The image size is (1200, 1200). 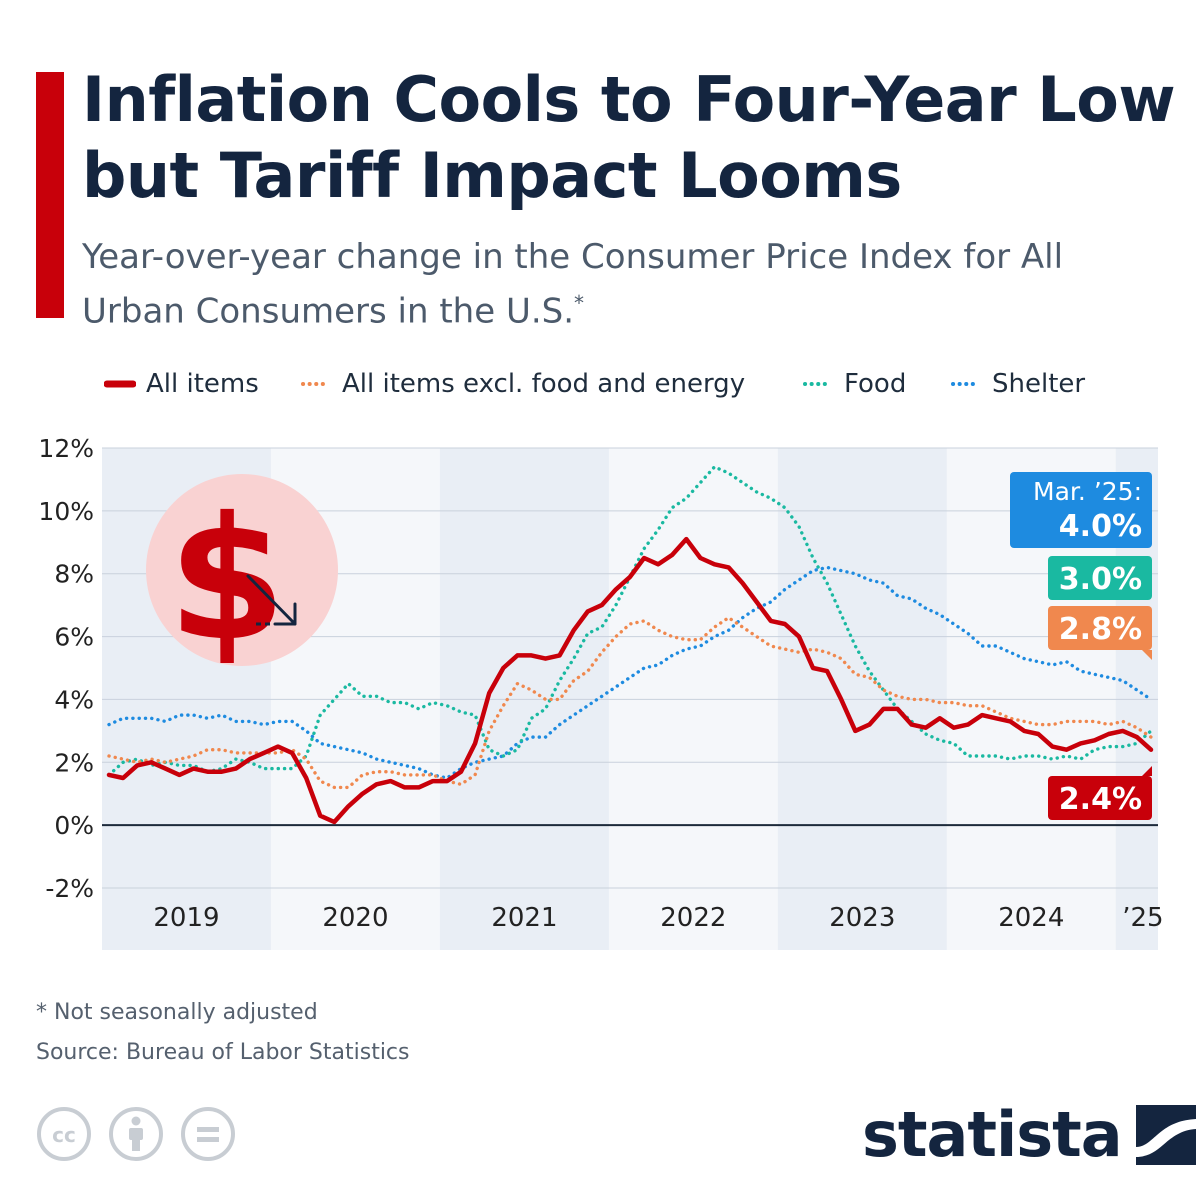 What do you see at coordinates (74, 637) in the screenshot?
I see `y-tick-label: 6%` at bounding box center [74, 637].